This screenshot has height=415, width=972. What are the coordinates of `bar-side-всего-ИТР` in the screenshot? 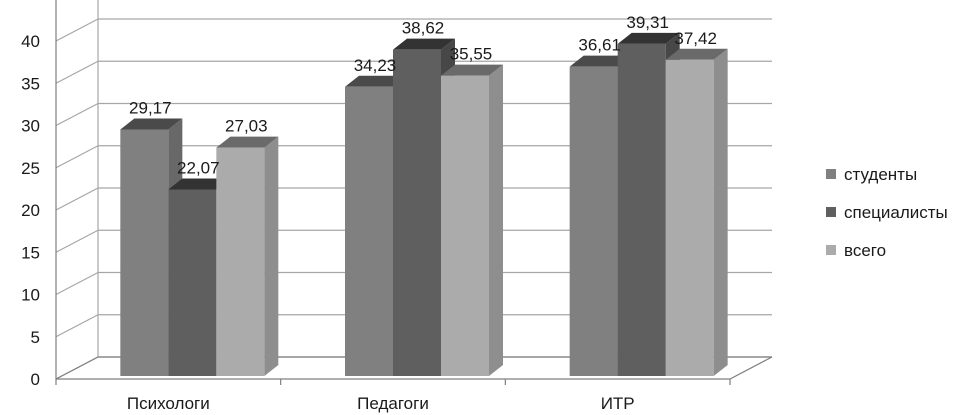 It's located at (720, 212).